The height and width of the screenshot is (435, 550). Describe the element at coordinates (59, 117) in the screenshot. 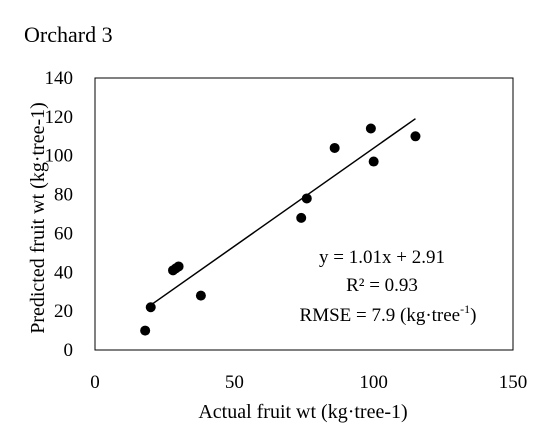

I see `y-tick-label: 120` at that location.